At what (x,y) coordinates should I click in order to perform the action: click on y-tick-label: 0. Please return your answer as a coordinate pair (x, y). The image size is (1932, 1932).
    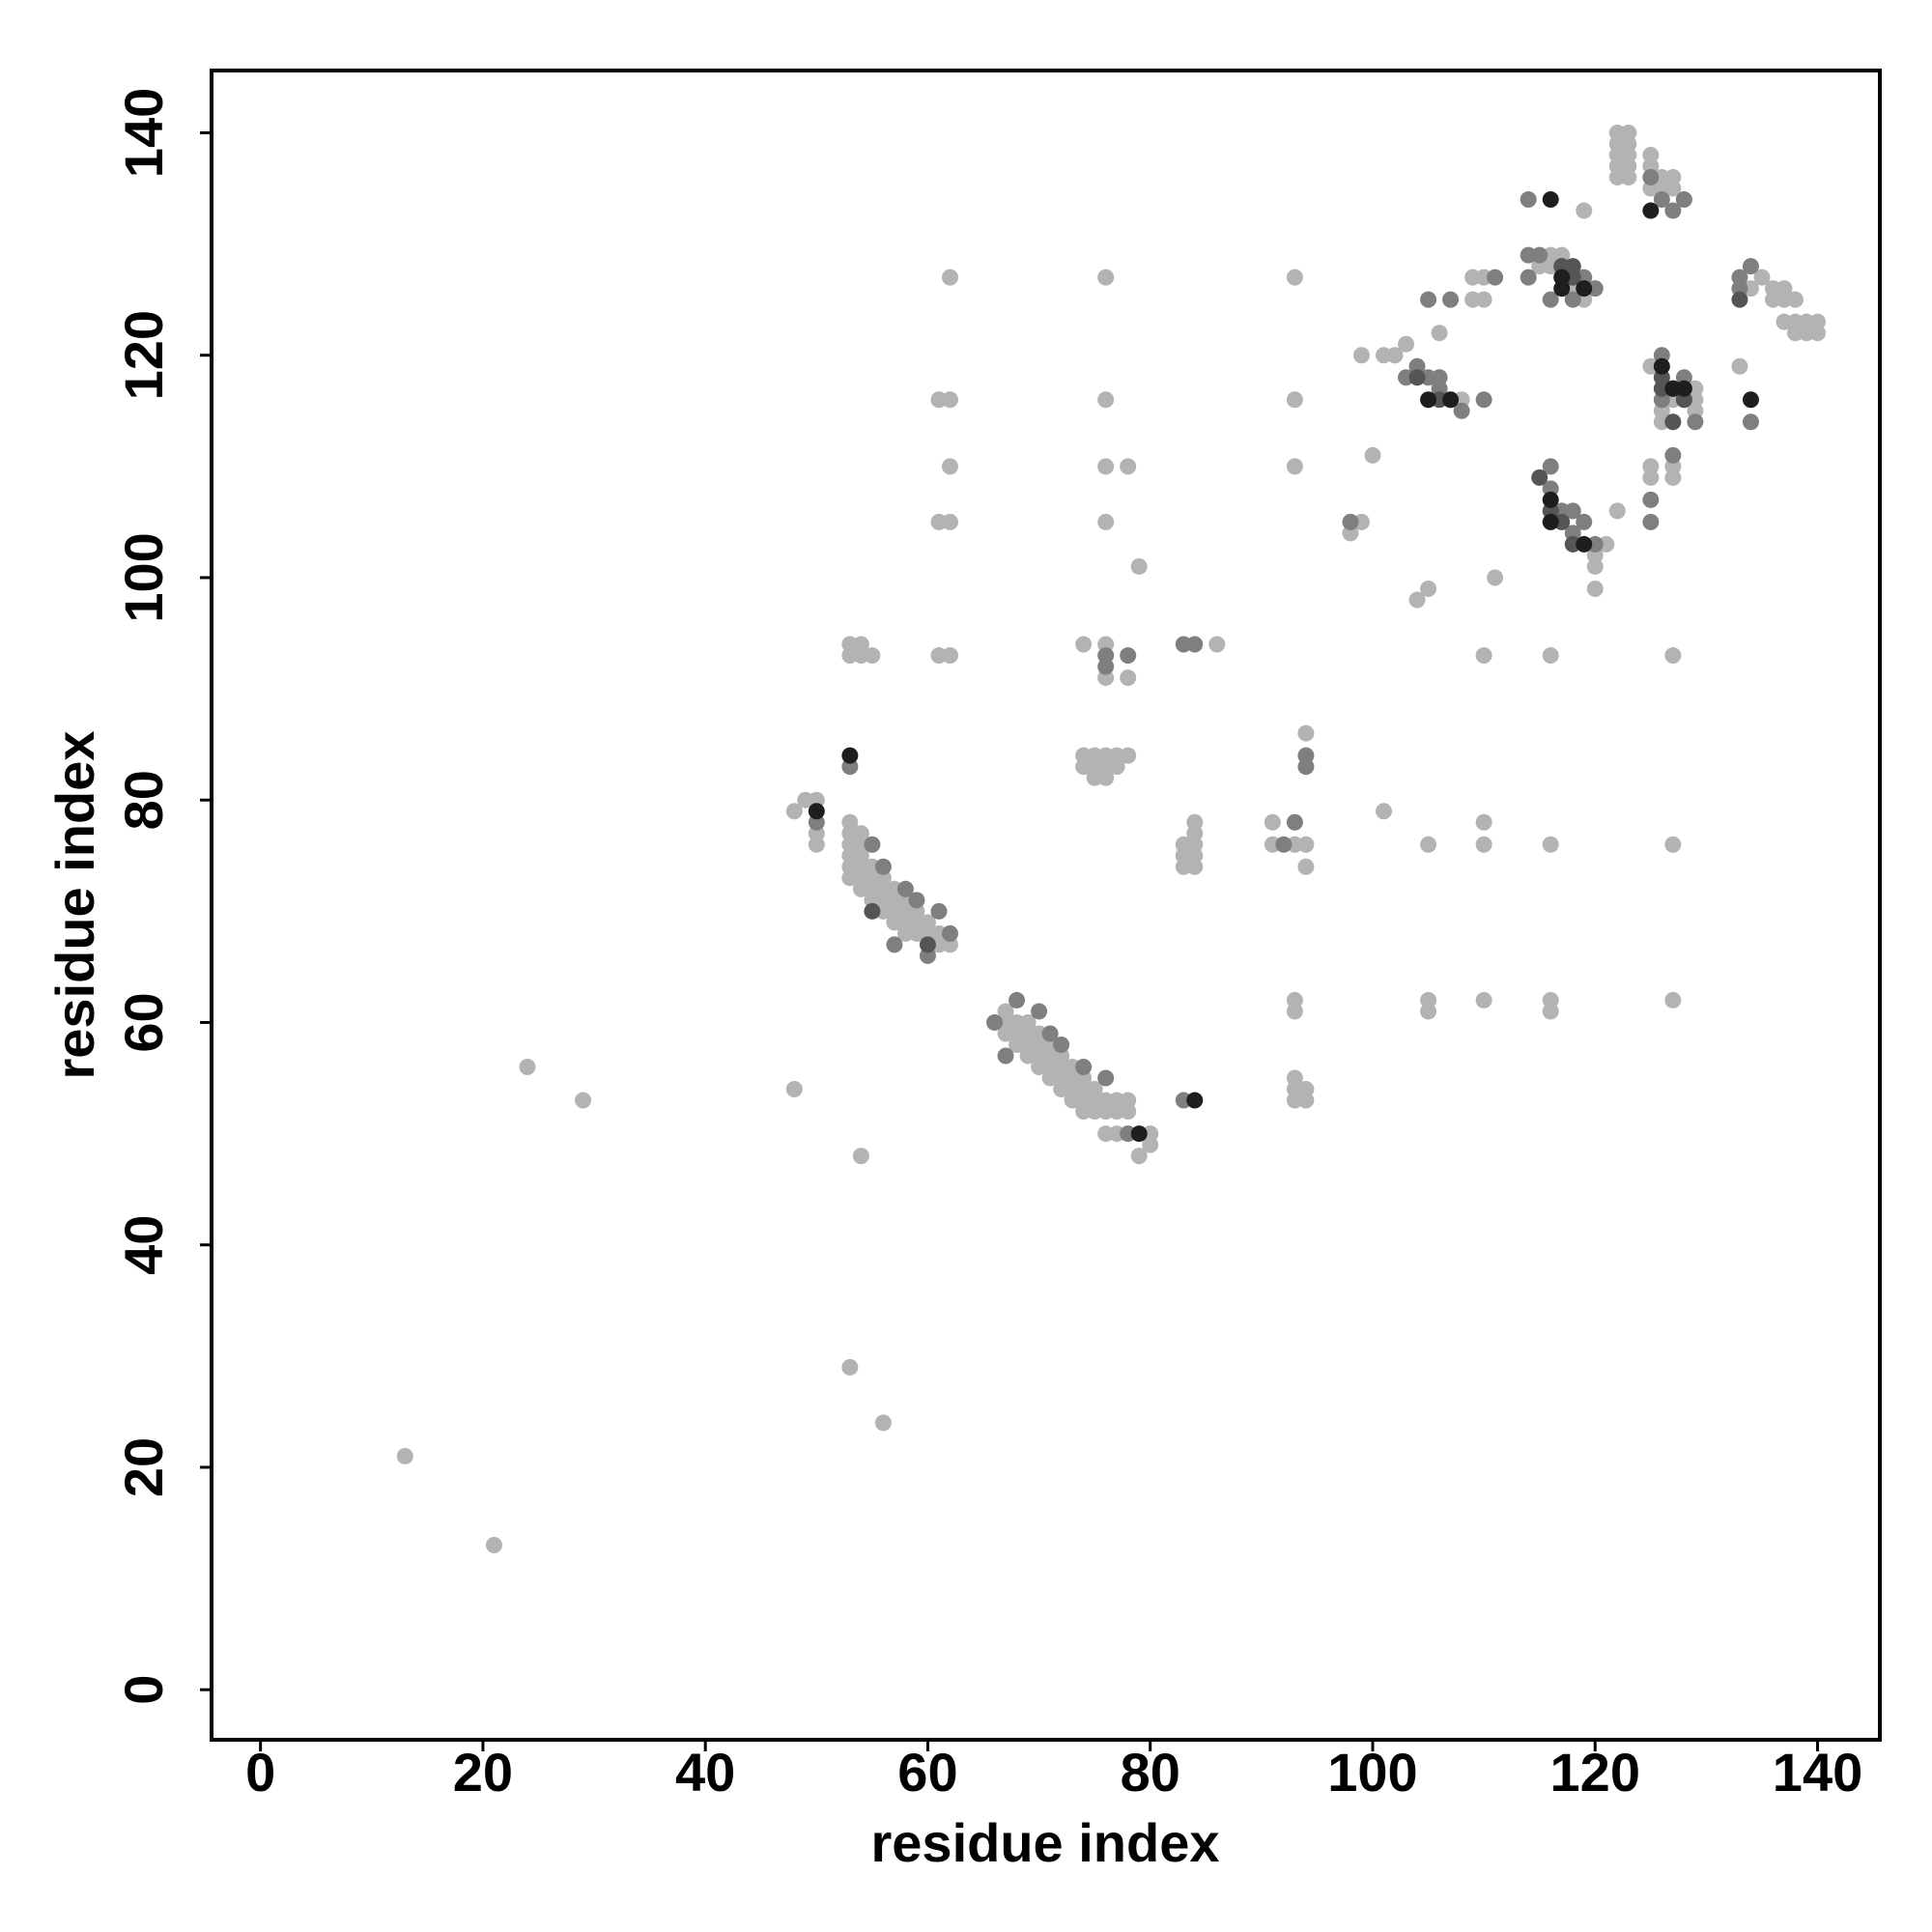
    Looking at the image, I should click on (143, 1690).